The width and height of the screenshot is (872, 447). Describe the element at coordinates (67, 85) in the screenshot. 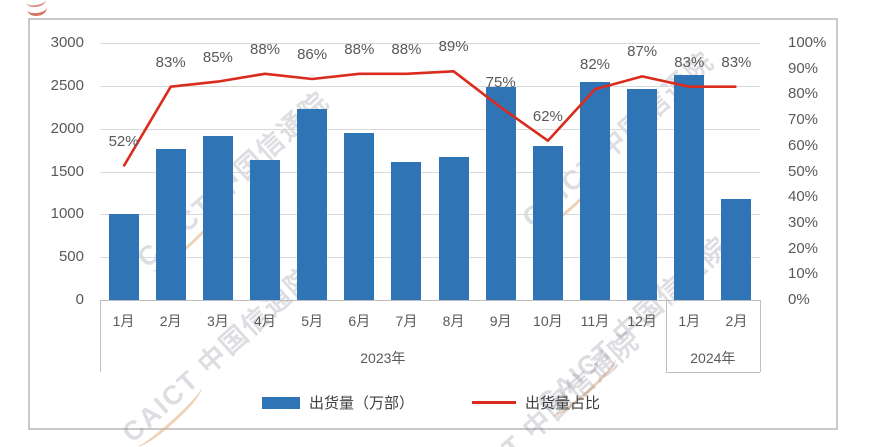

I see `left-axis-tick: 2500` at that location.